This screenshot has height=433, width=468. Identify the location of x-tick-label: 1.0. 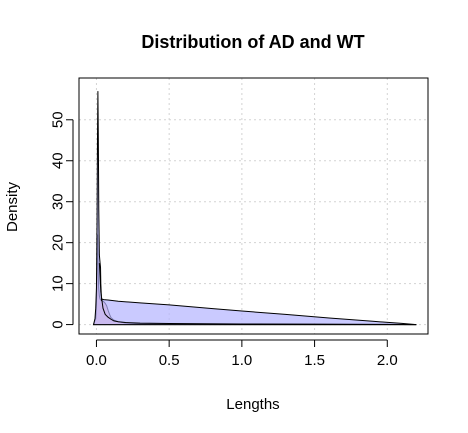
(241, 360).